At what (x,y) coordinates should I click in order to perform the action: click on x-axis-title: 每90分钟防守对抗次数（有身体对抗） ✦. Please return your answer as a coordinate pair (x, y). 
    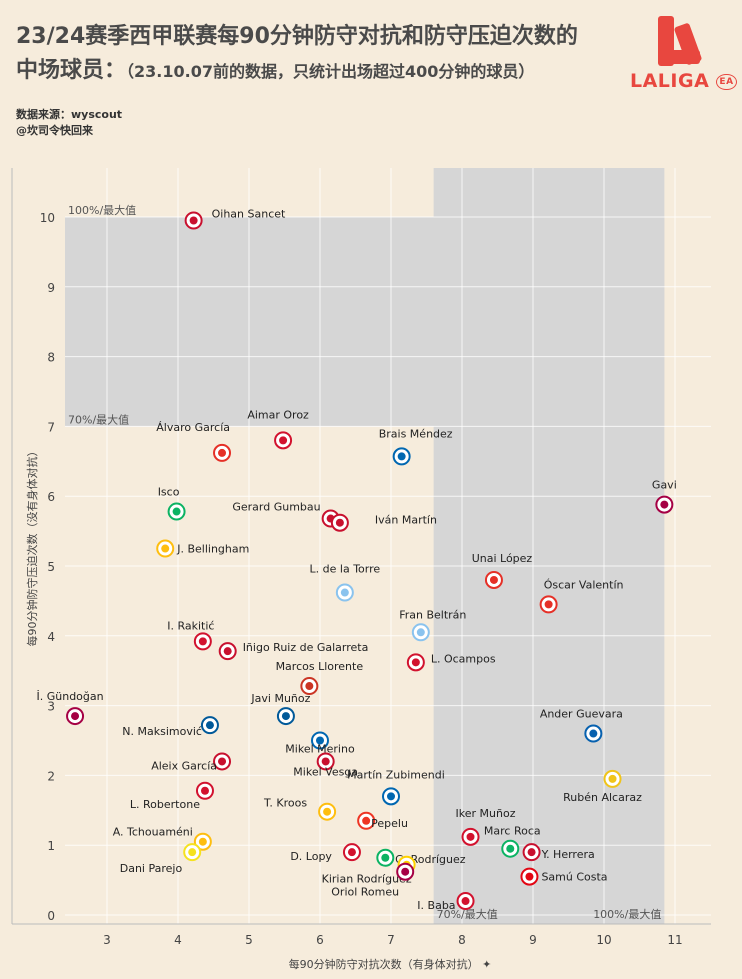
    Looking at the image, I should click on (390, 964).